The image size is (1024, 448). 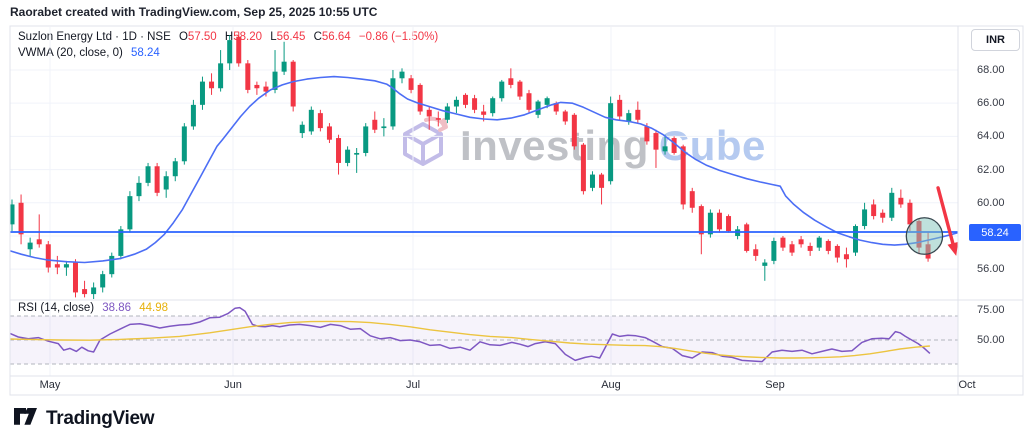 What do you see at coordinates (117, 308) in the screenshot?
I see `rsi-value: 38.86` at bounding box center [117, 308].